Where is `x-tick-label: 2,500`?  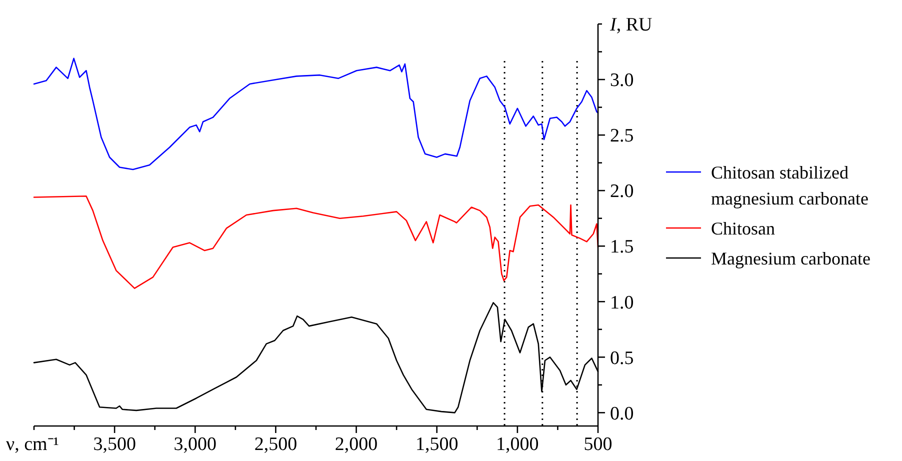
x-tick-label: 2,500 is located at coordinates (276, 444).